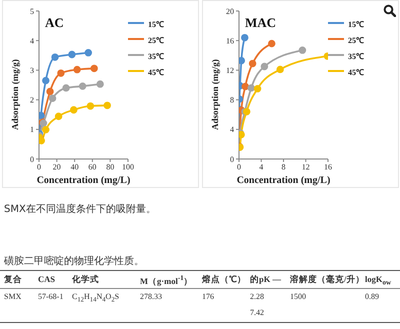  I want to click on y-tick-label: 8, so click(232, 100).